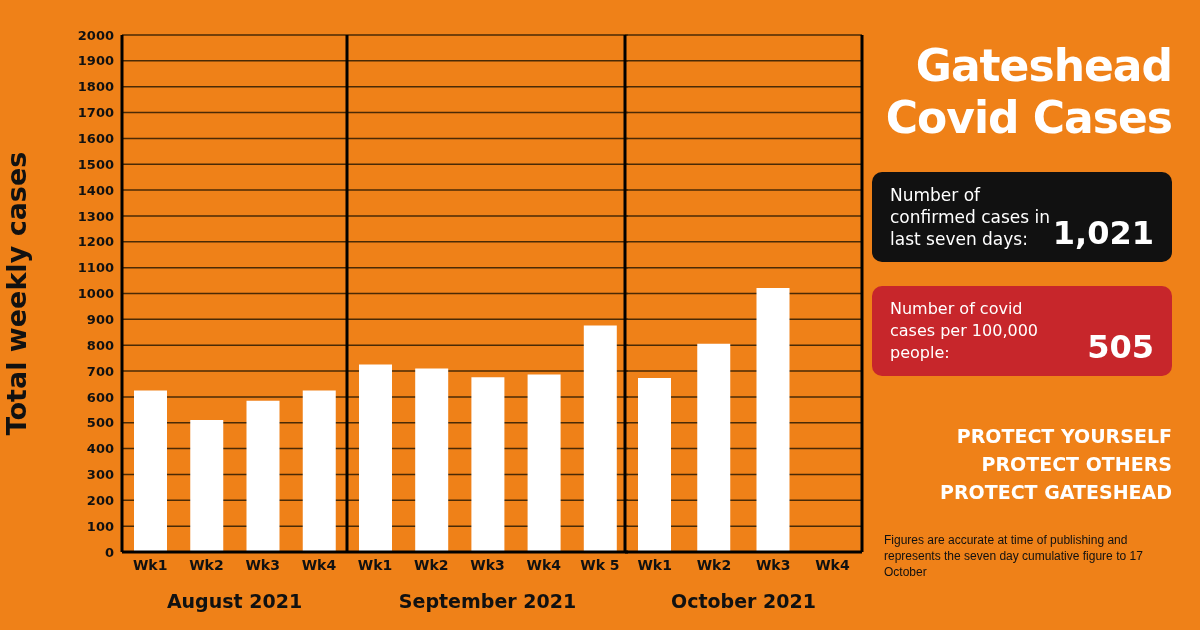 The image size is (1200, 630). I want to click on x-axis-title: August 2021, so click(234, 601).